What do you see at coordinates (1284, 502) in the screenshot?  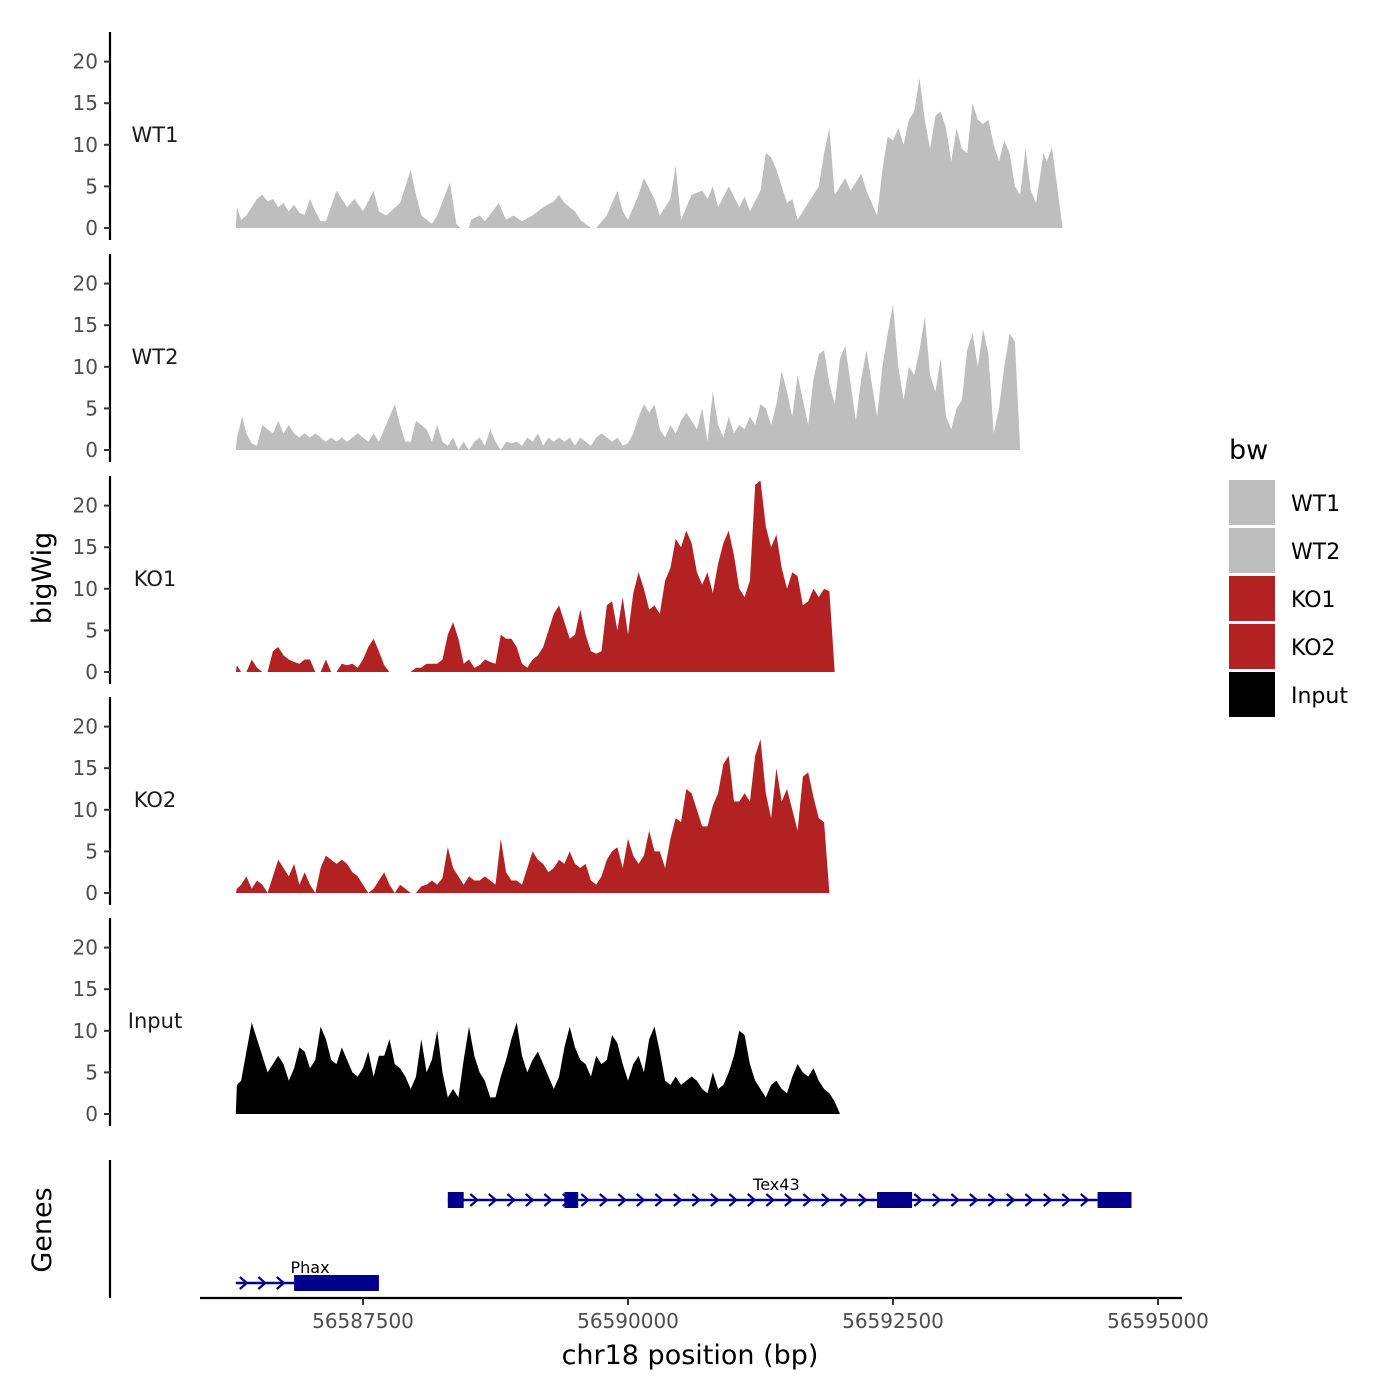 I see `legend-entry-wt1: WT1` at bounding box center [1284, 502].